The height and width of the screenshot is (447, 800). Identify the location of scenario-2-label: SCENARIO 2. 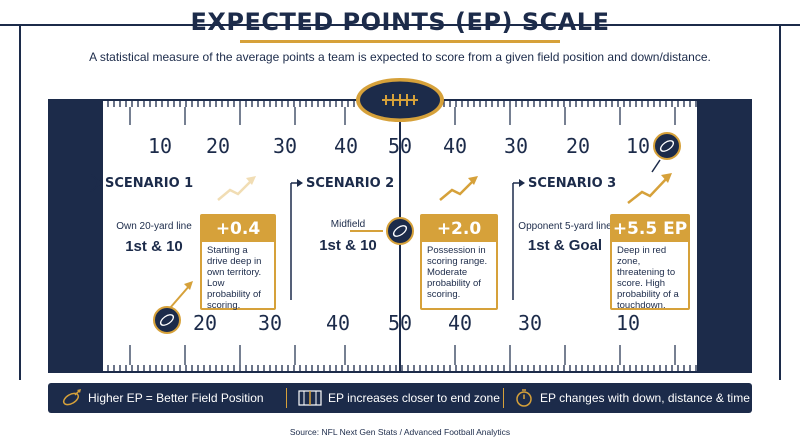
(350, 183).